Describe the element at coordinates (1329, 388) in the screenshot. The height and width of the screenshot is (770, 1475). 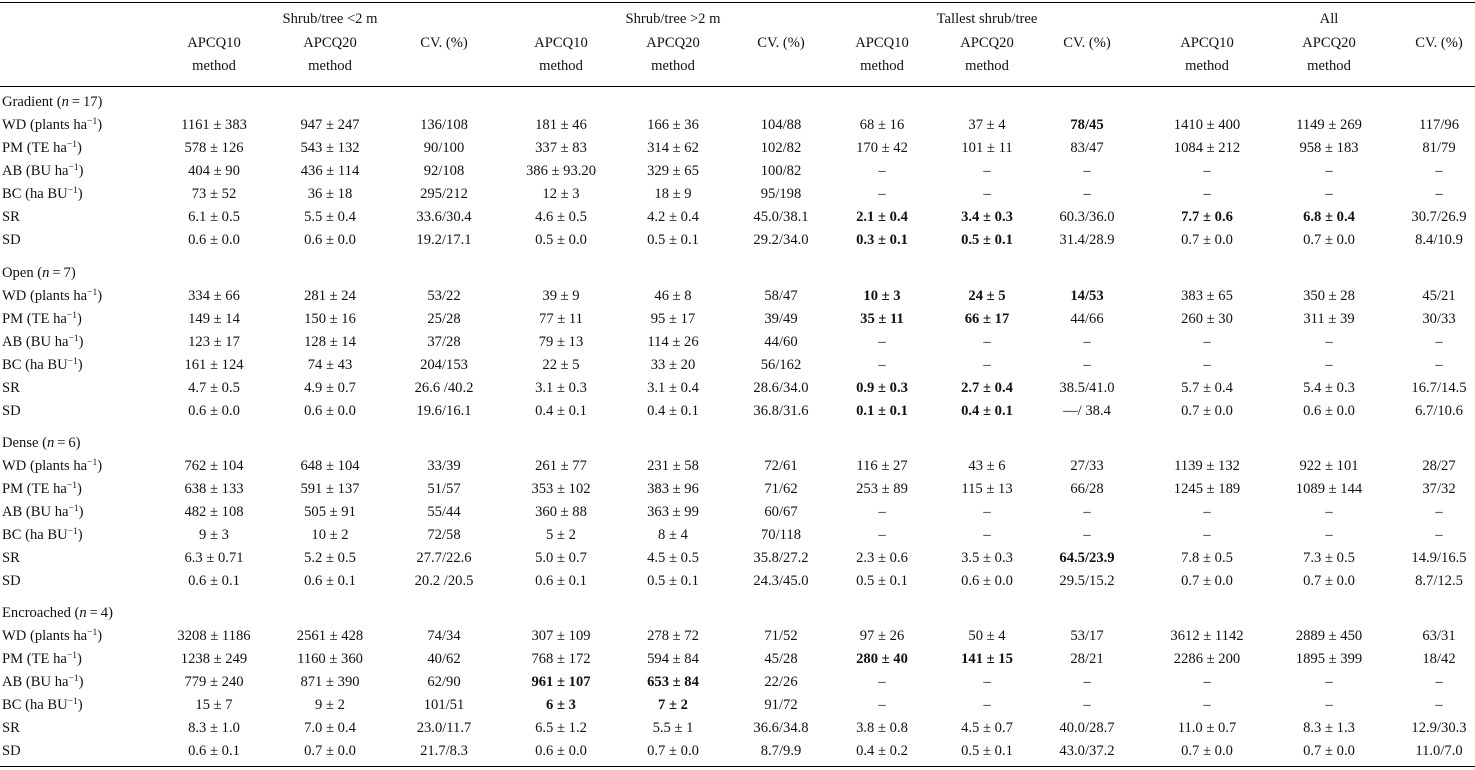
I see `table-cell: 5.4 ± 0.3` at that location.